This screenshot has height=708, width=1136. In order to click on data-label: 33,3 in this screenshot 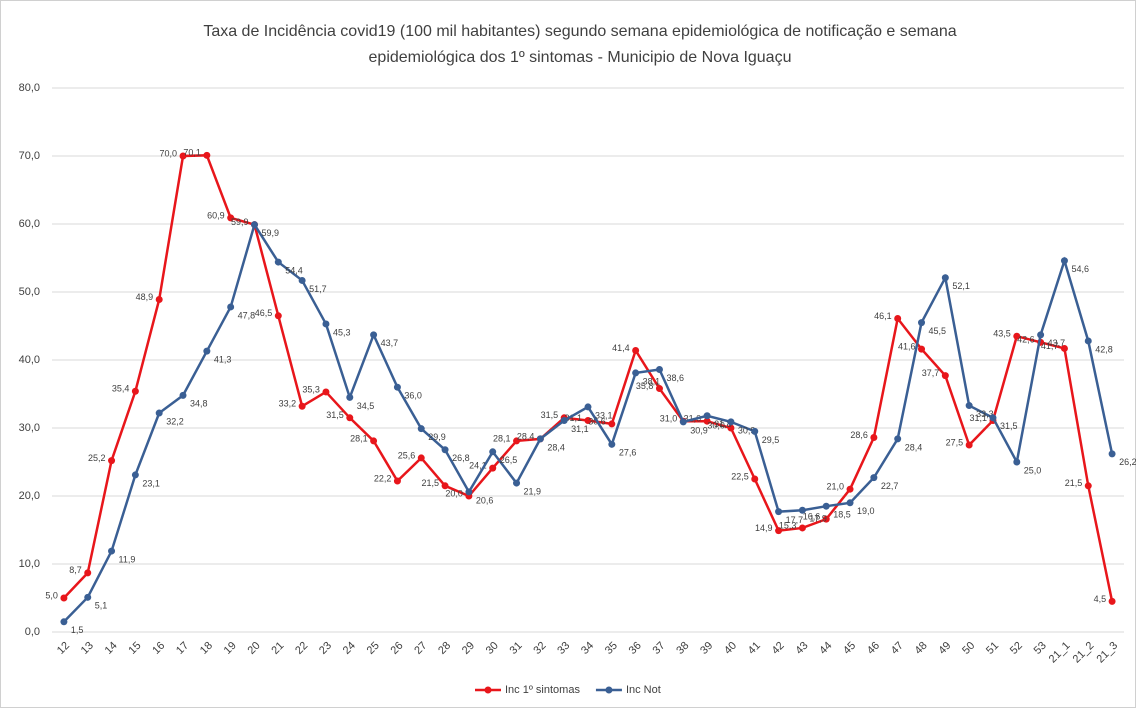, I will do `click(985, 414)`.